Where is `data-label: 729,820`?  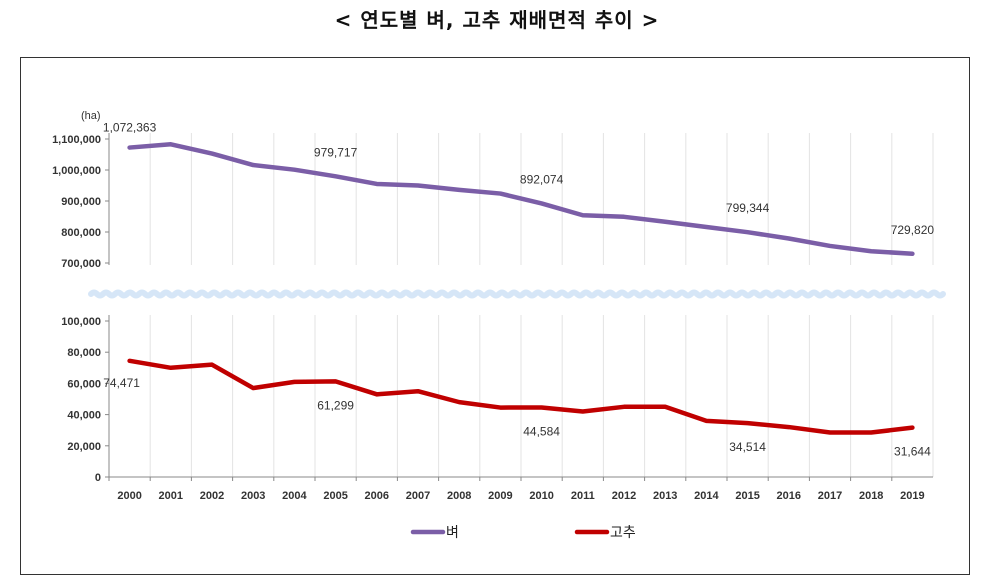 data-label: 729,820 is located at coordinates (913, 230).